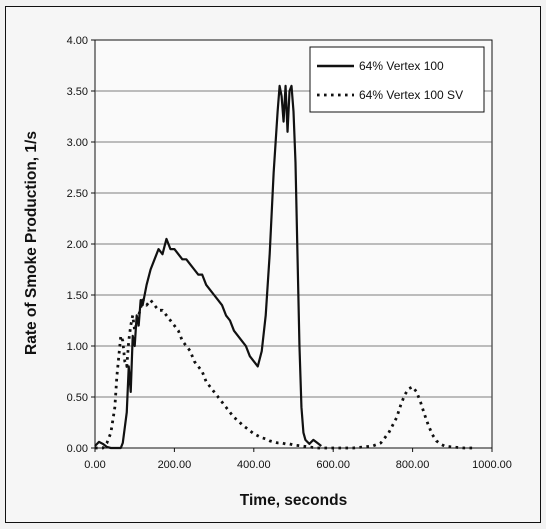 This screenshot has height=529, width=546. I want to click on y-tick-label: 2.50, so click(77, 194).